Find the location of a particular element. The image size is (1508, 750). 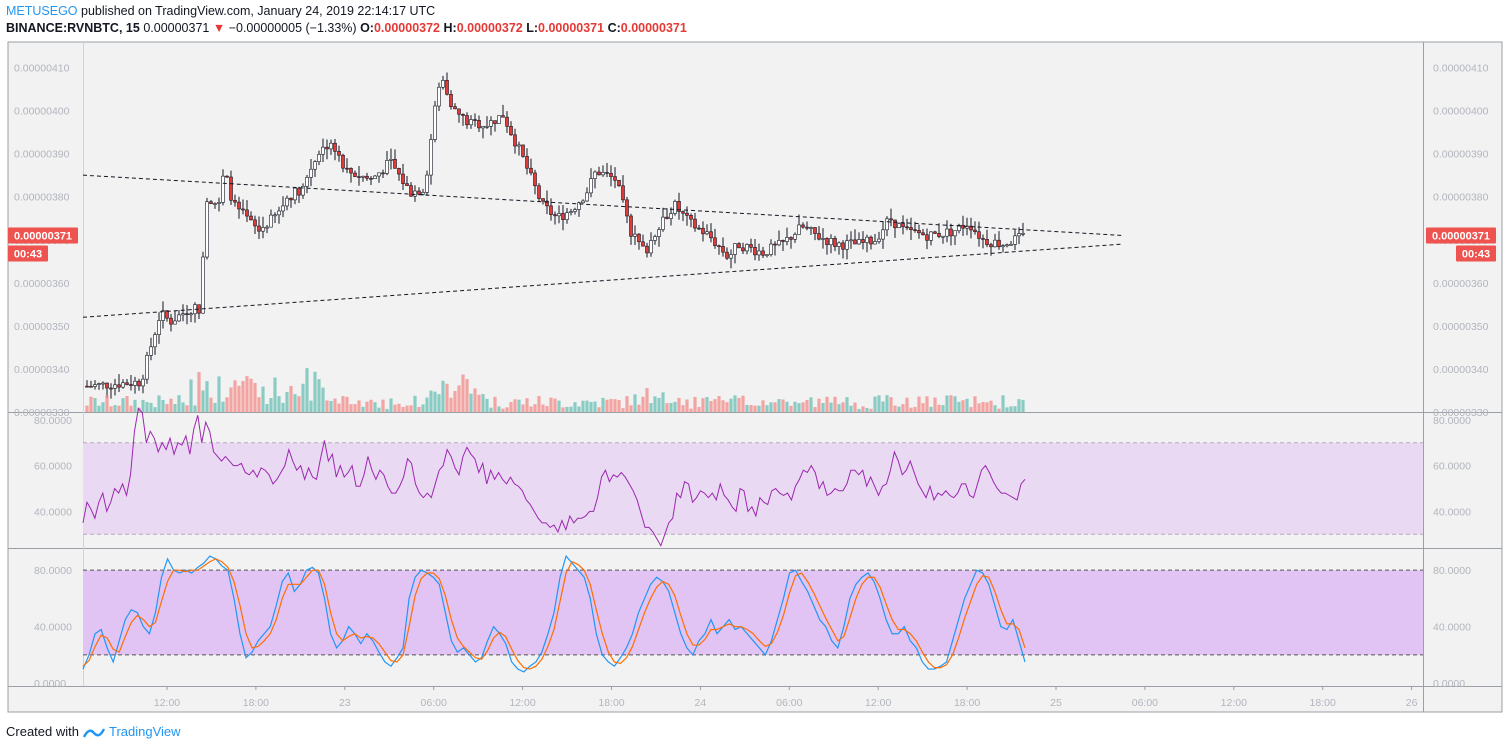

x-tick-label: 18:00 is located at coordinates (967, 703).